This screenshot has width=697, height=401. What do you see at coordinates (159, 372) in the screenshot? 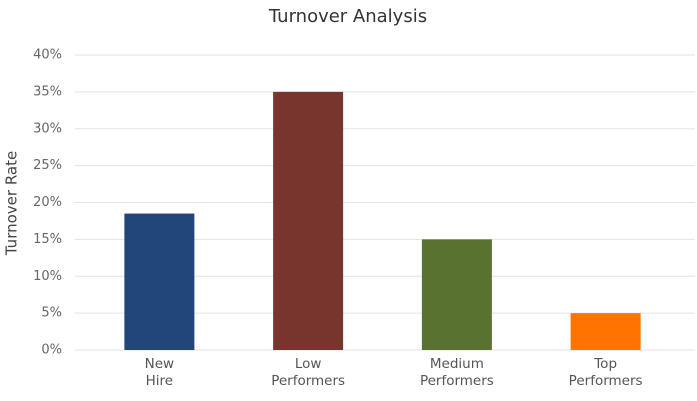
I see `x-tick-label: New Hire` at bounding box center [159, 372].